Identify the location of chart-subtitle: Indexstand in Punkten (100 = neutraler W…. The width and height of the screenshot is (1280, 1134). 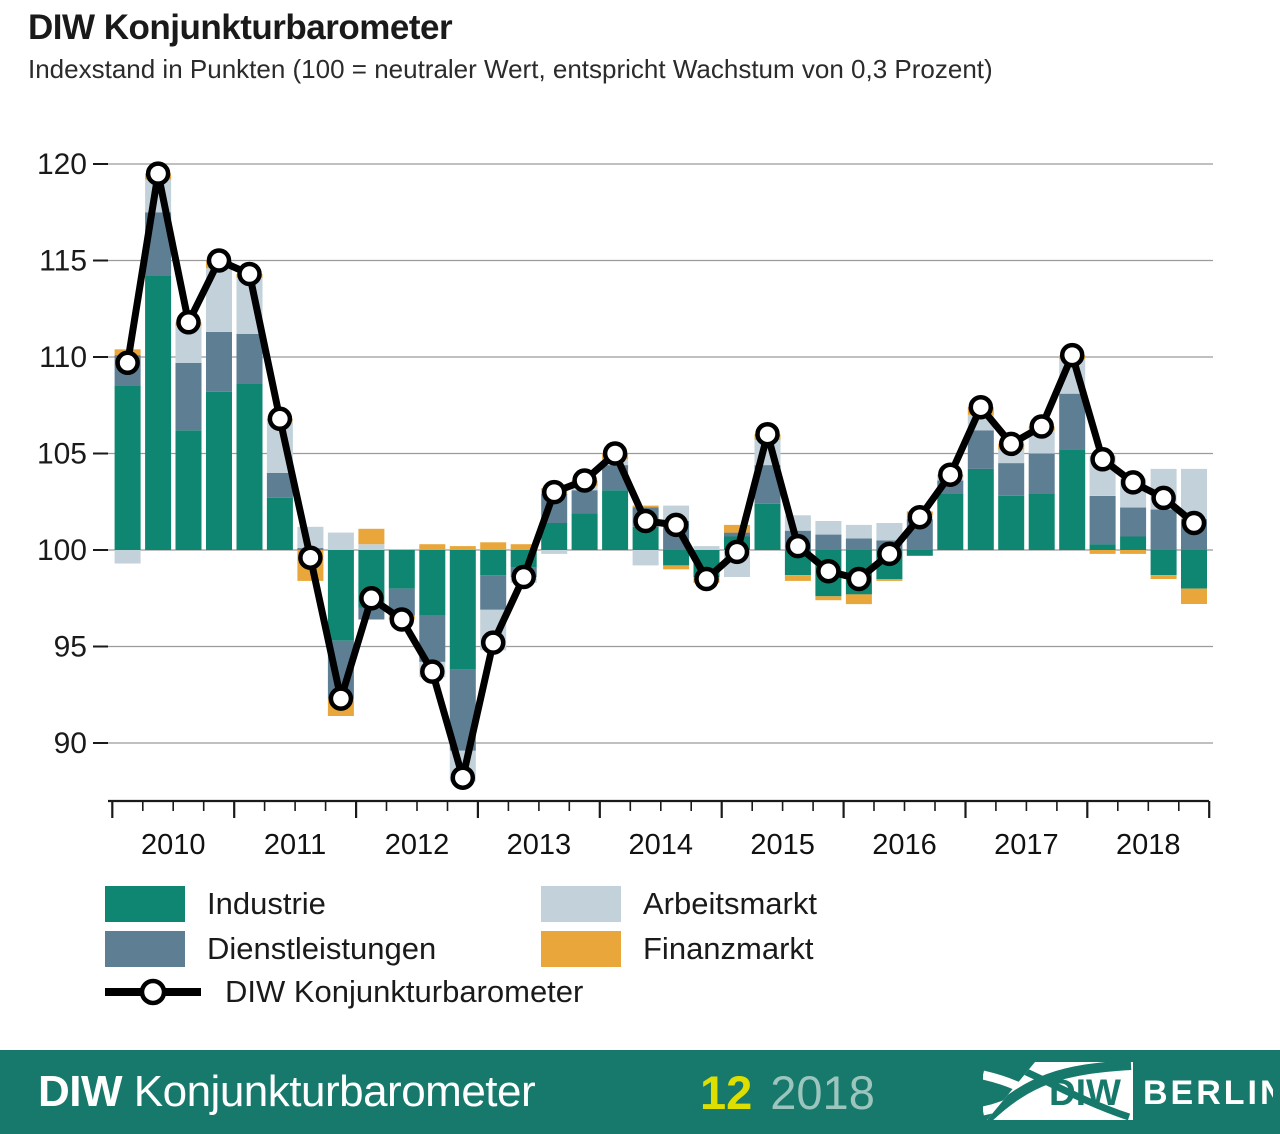
(510, 69).